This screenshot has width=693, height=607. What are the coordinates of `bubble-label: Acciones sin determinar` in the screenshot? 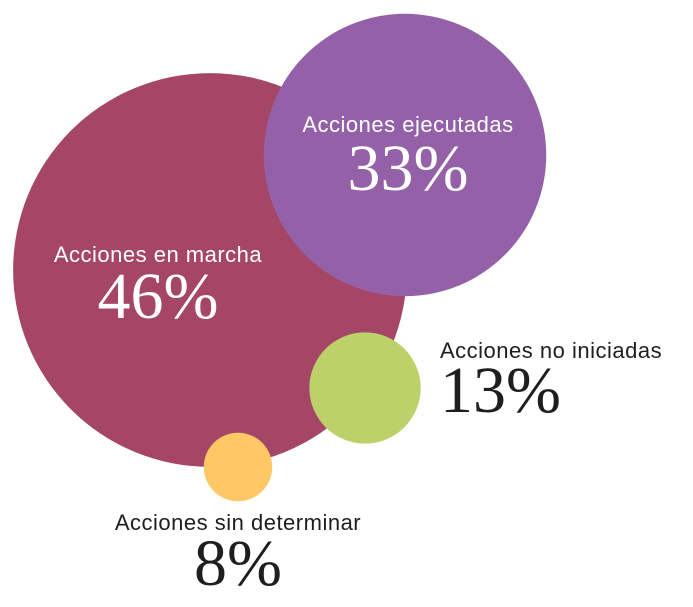 It's located at (238, 522).